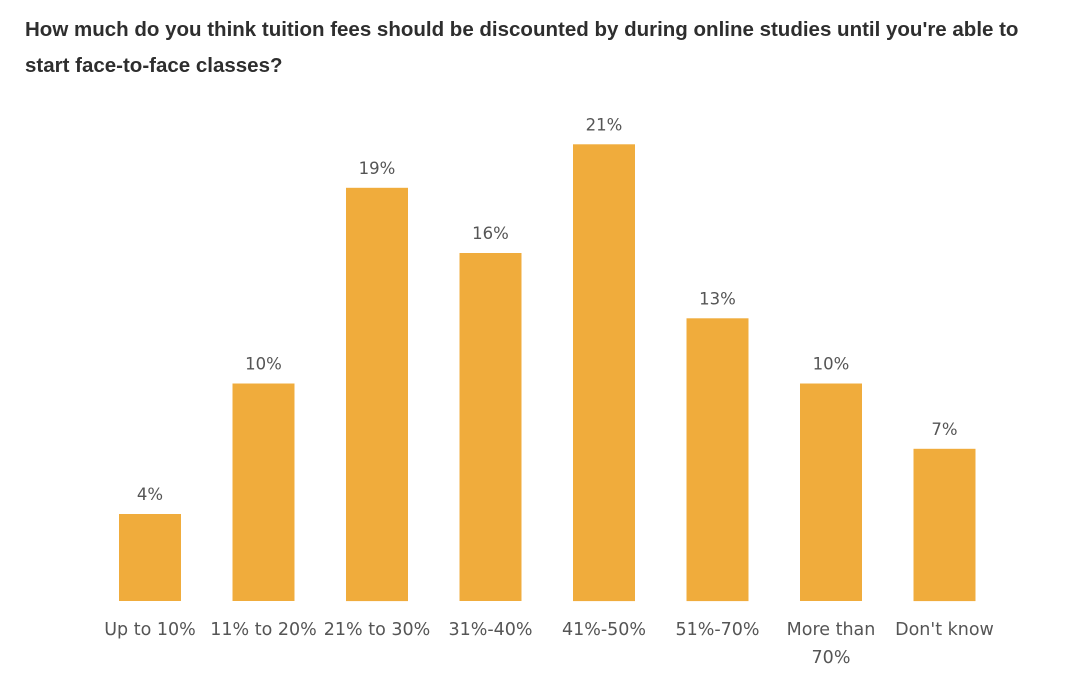 This screenshot has height=675, width=1080. What do you see at coordinates (944, 429) in the screenshot?
I see `data-label: 7%` at bounding box center [944, 429].